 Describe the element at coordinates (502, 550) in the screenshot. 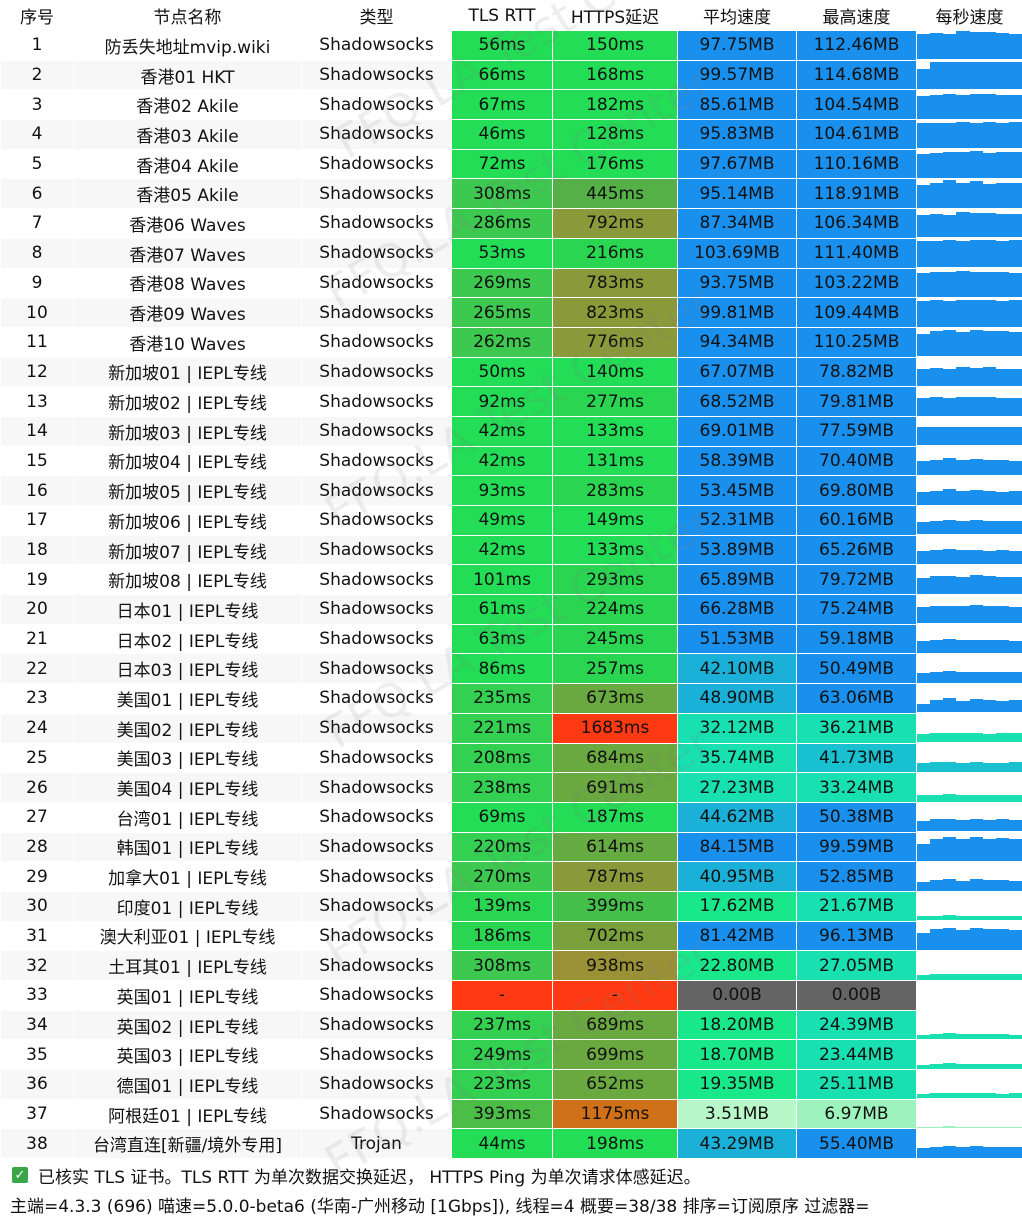

I see `tls-rtt-cell: 42ms` at that location.